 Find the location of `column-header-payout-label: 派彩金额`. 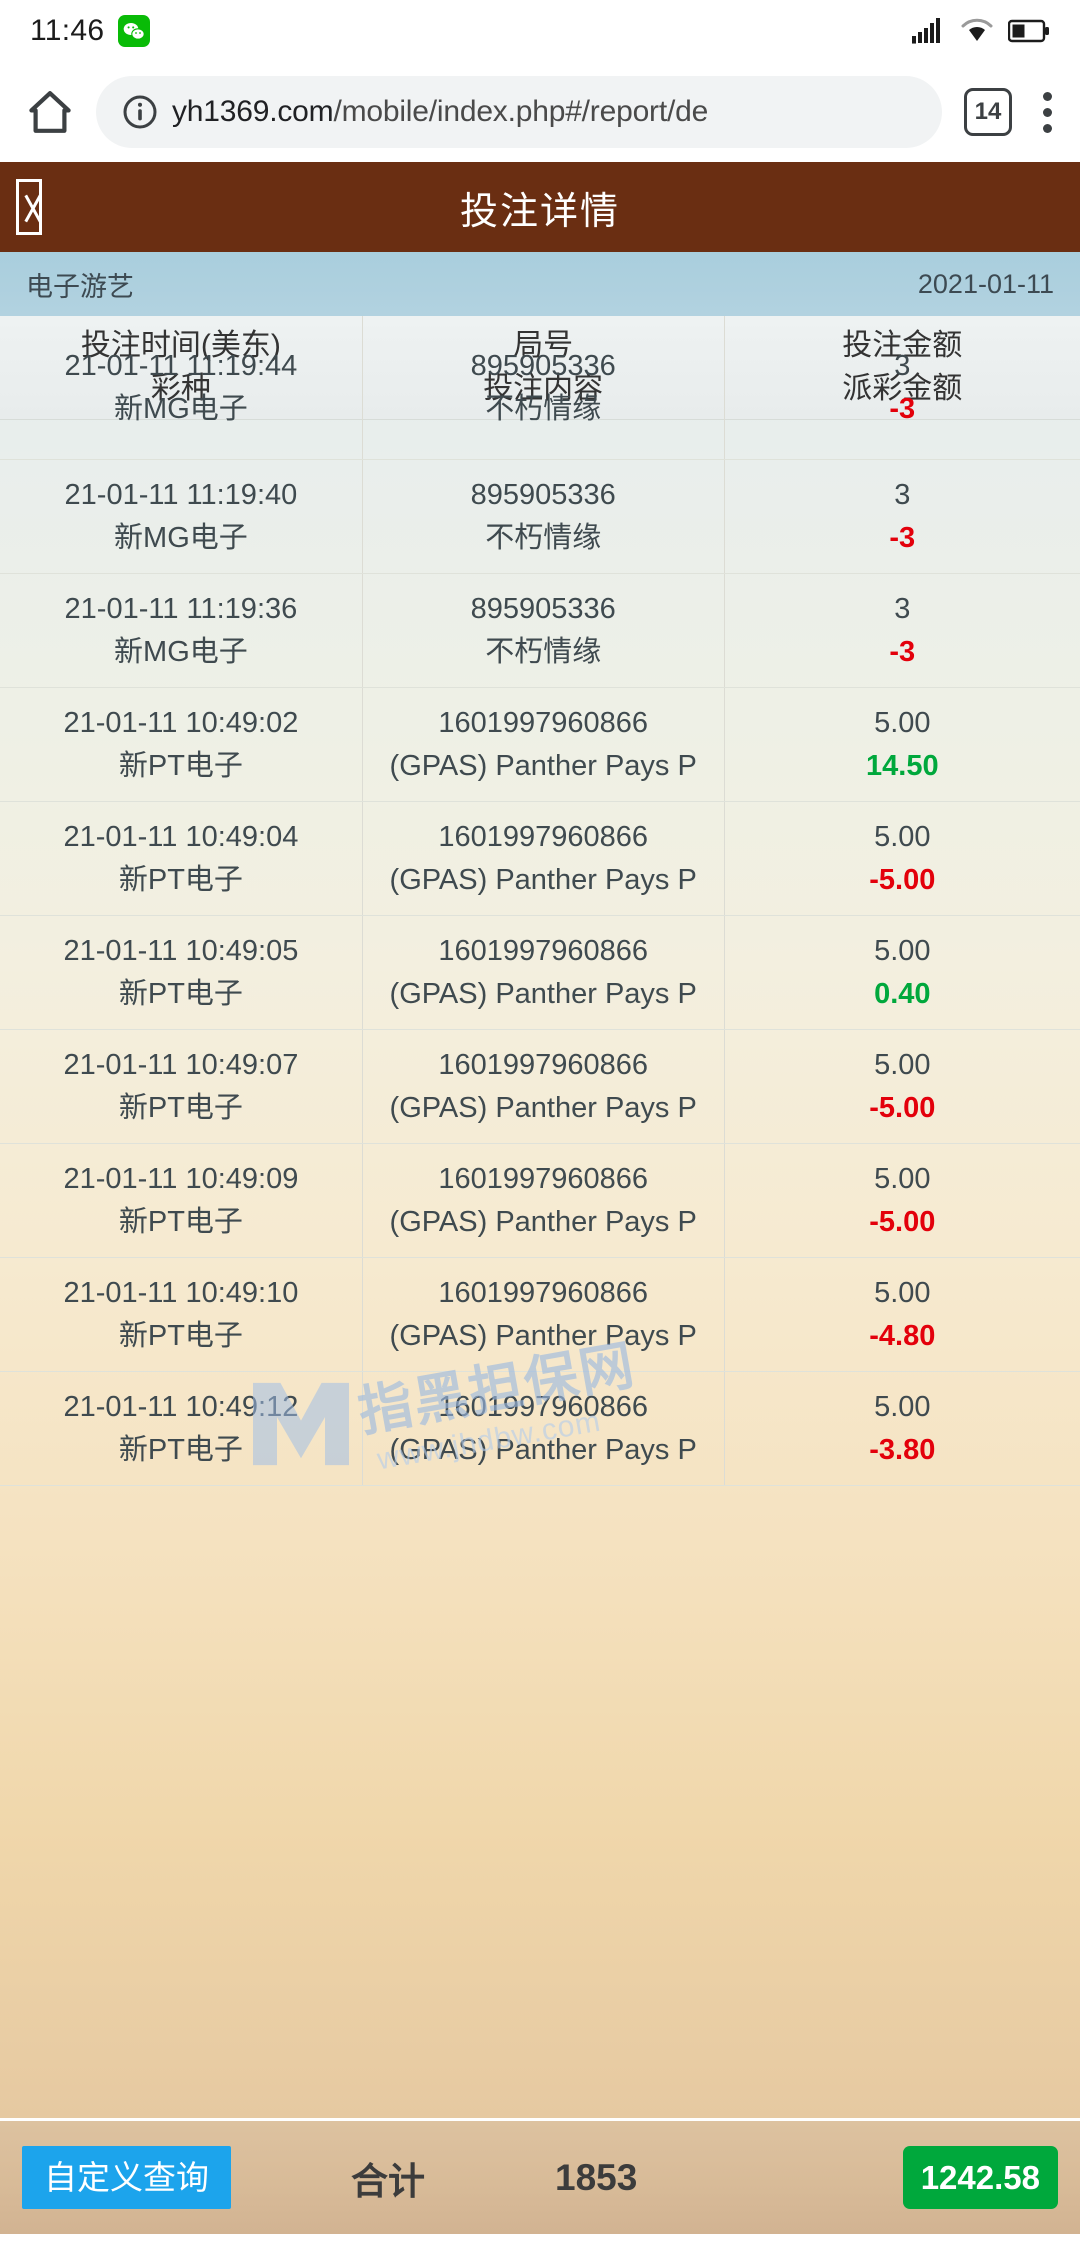

column-header-payout-label: 派彩金额 is located at coordinates (902, 388).